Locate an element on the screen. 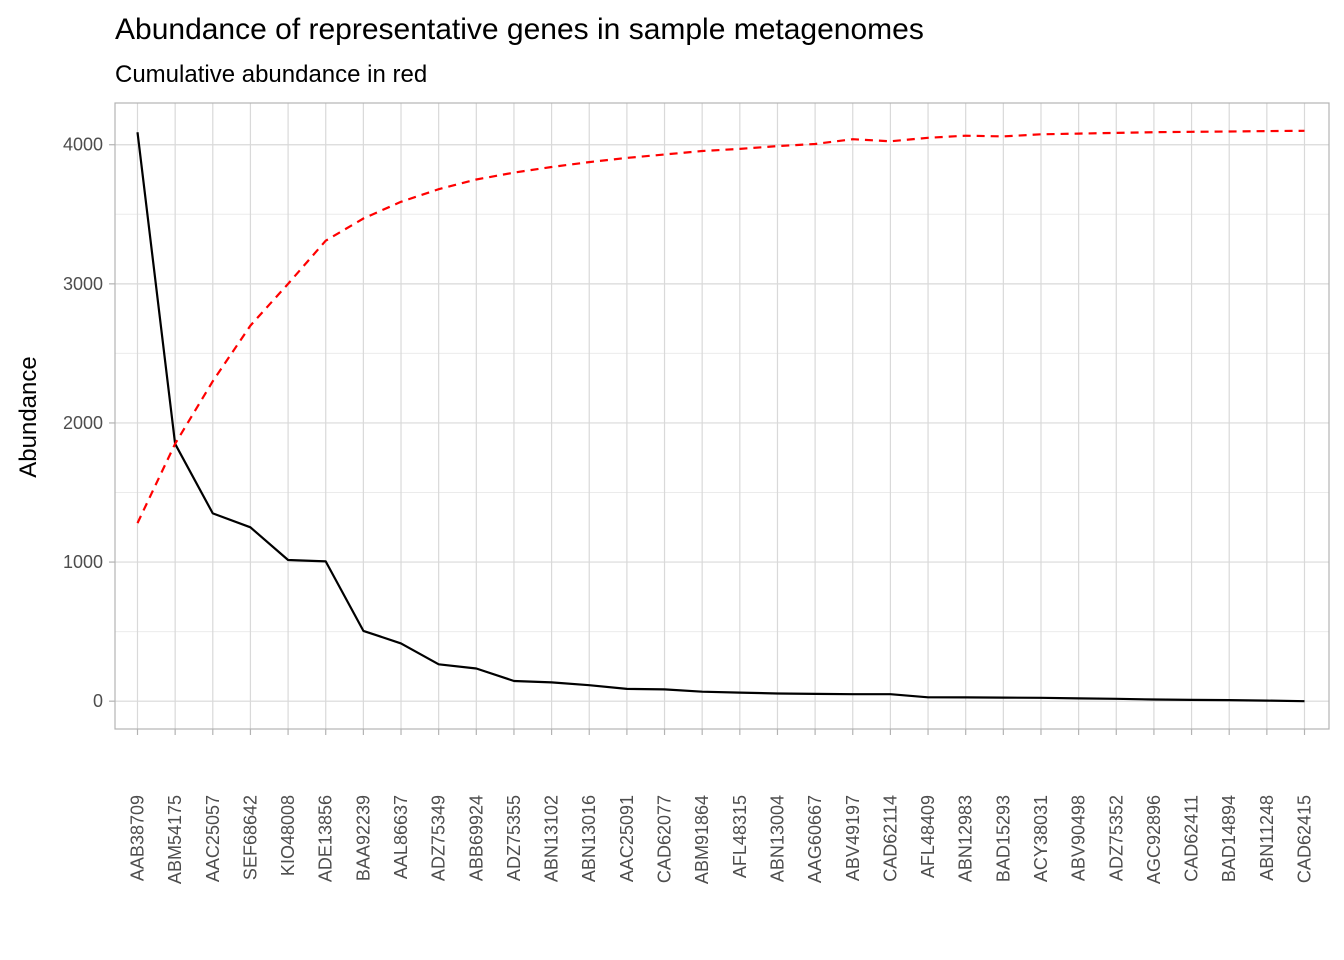 This screenshot has width=1344, height=960. x-tick-label: ADZ75352 is located at coordinates (1116, 838).